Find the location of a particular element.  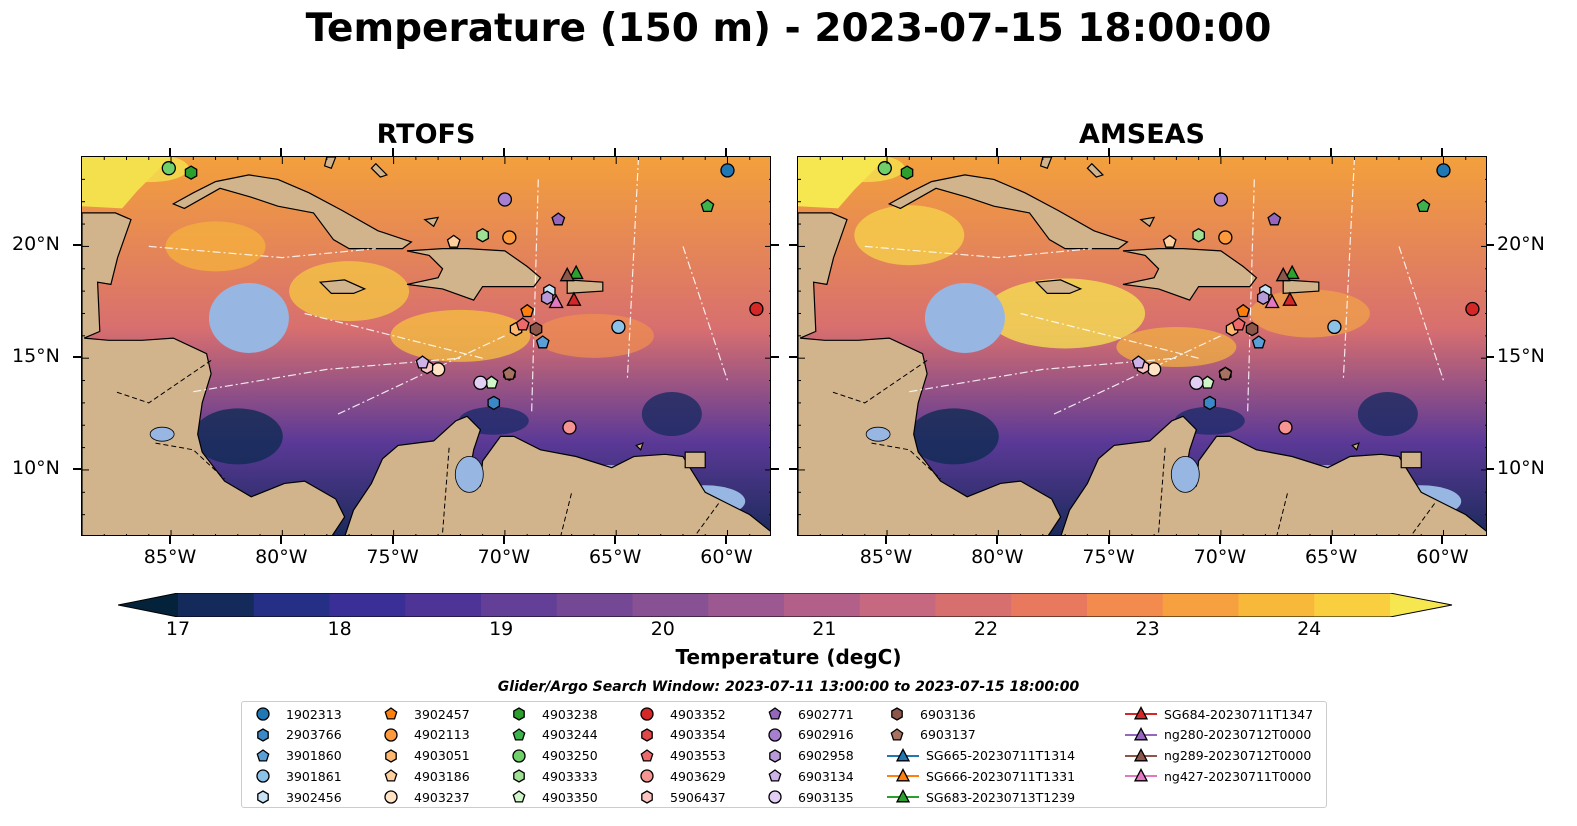

legend-label: 2903766 is located at coordinates (314, 735).